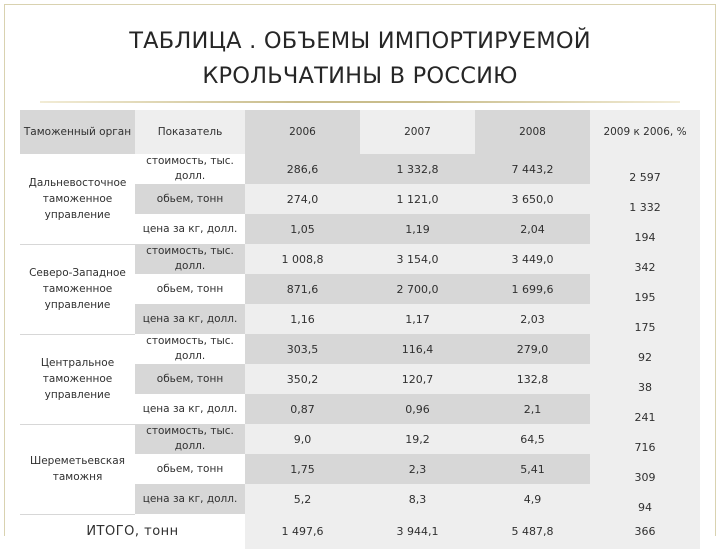  Describe the element at coordinates (532, 349) in the screenshot. I see `value-2008: 279,0` at that location.